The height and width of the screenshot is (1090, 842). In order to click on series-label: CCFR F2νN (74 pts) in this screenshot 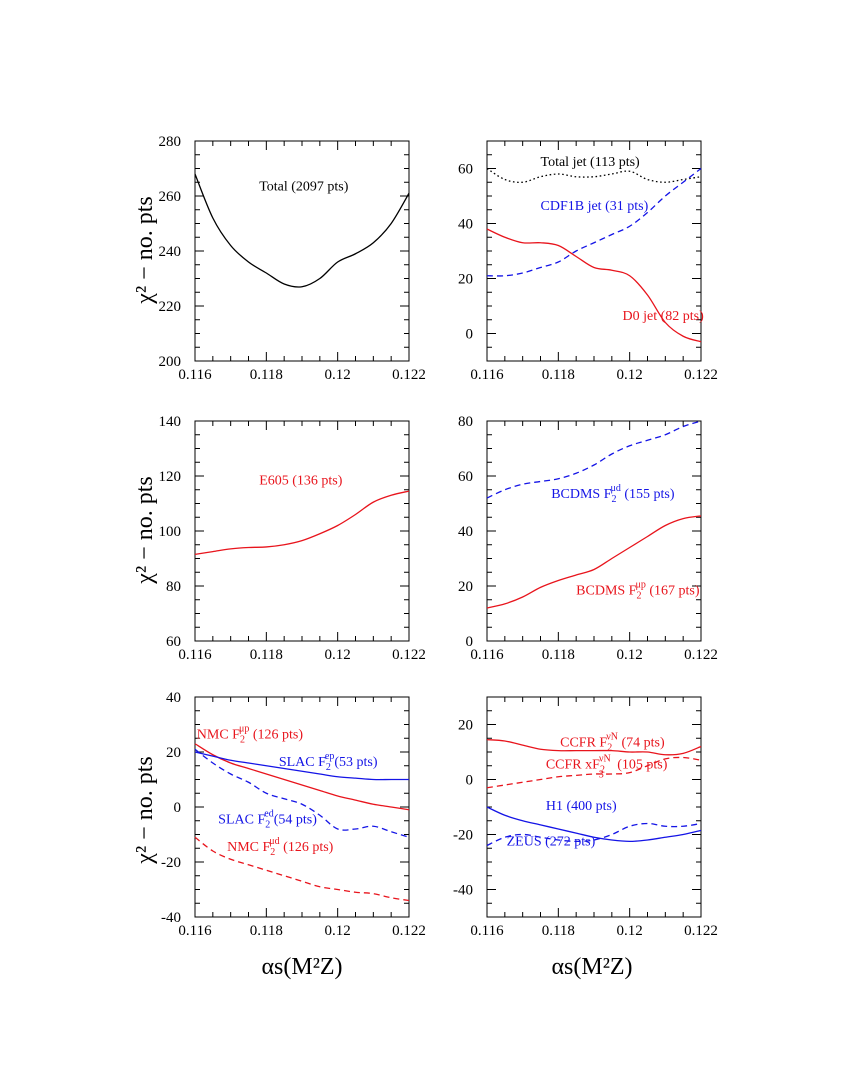, I will do `click(612, 743)`.